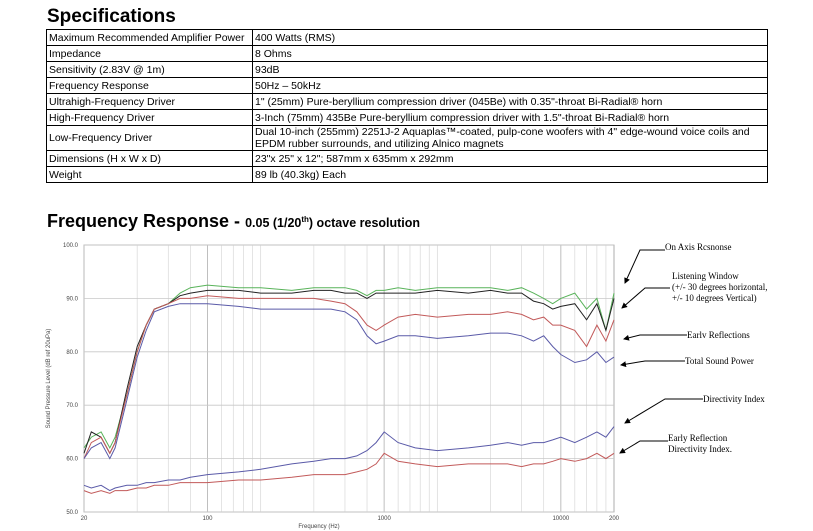 Image resolution: width=813 pixels, height=531 pixels. Describe the element at coordinates (510, 53) in the screenshot. I see `spec-value: 8 Ohms` at that location.